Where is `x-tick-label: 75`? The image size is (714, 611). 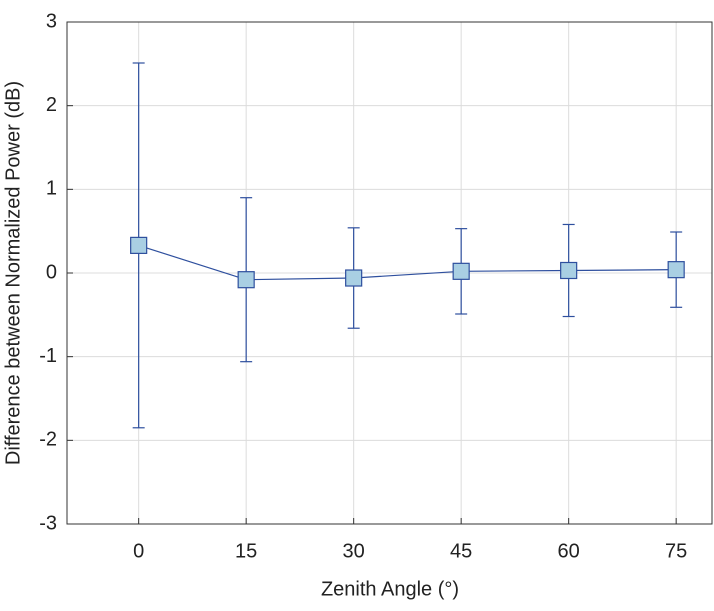
x-tick-label: 75 is located at coordinates (676, 551).